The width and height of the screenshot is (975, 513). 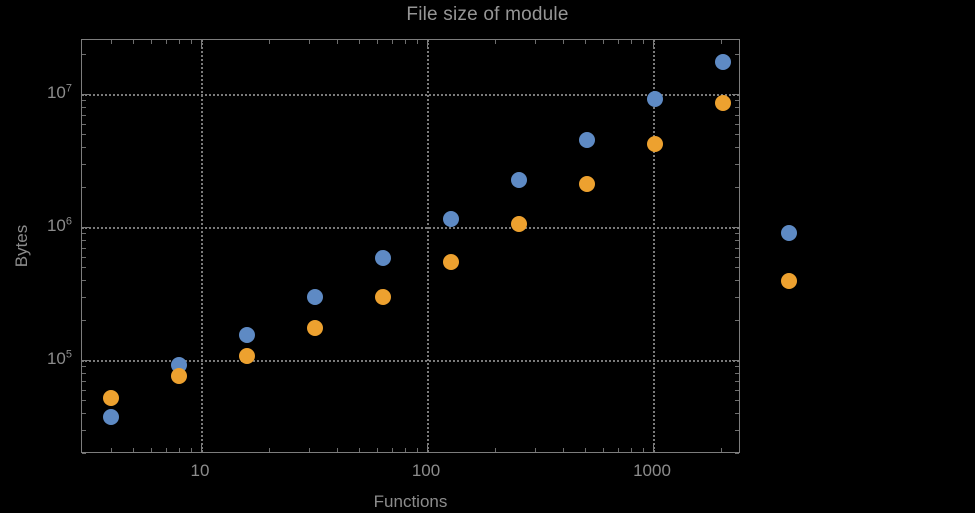 I want to click on x-tick-label: 10, so click(x=200, y=470).